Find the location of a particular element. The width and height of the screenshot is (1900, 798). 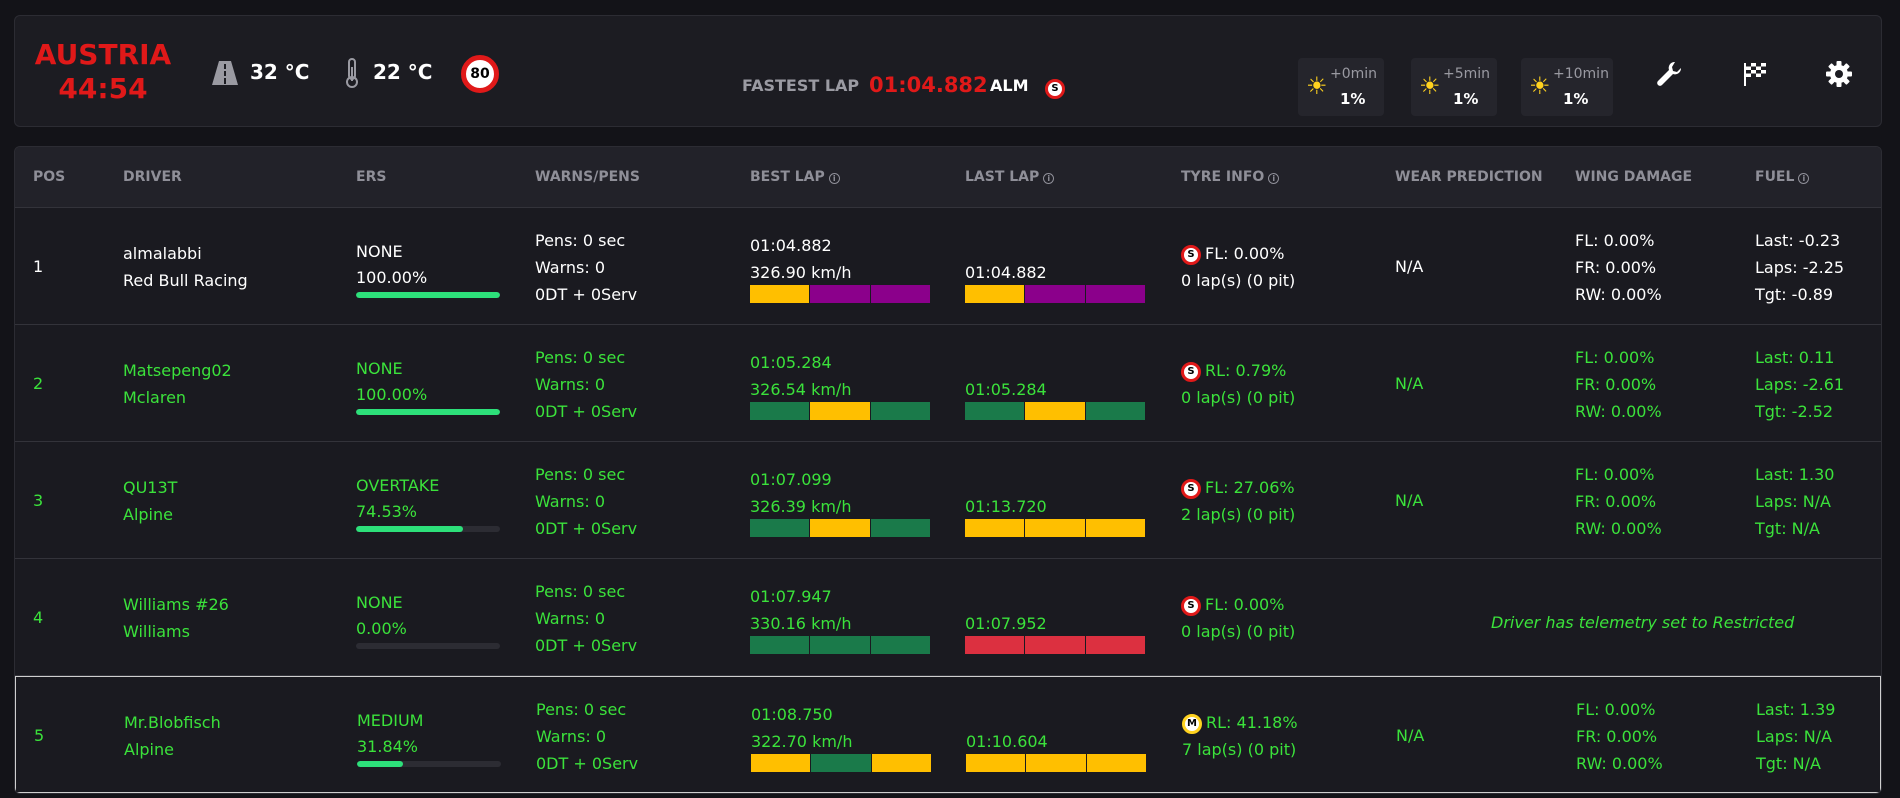

last-lap-time: 01:05.284 is located at coordinates (1006, 389).